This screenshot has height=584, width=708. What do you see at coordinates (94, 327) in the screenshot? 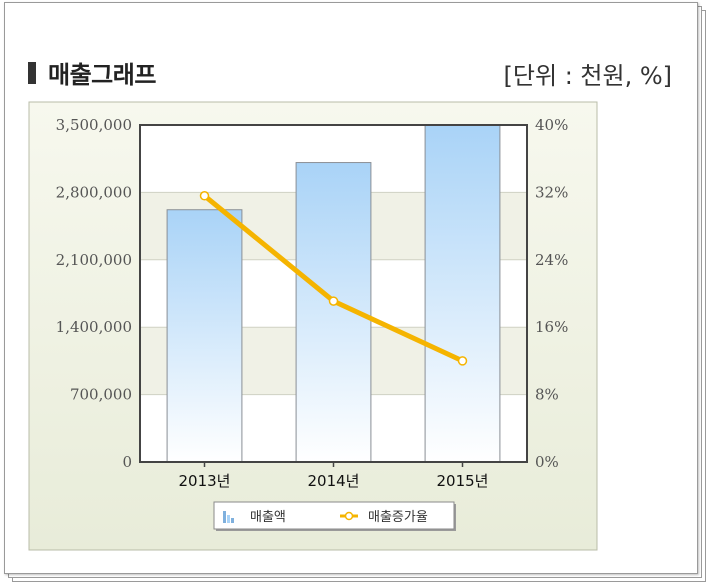
I see `left-tick-label: 1,400,000` at bounding box center [94, 327].